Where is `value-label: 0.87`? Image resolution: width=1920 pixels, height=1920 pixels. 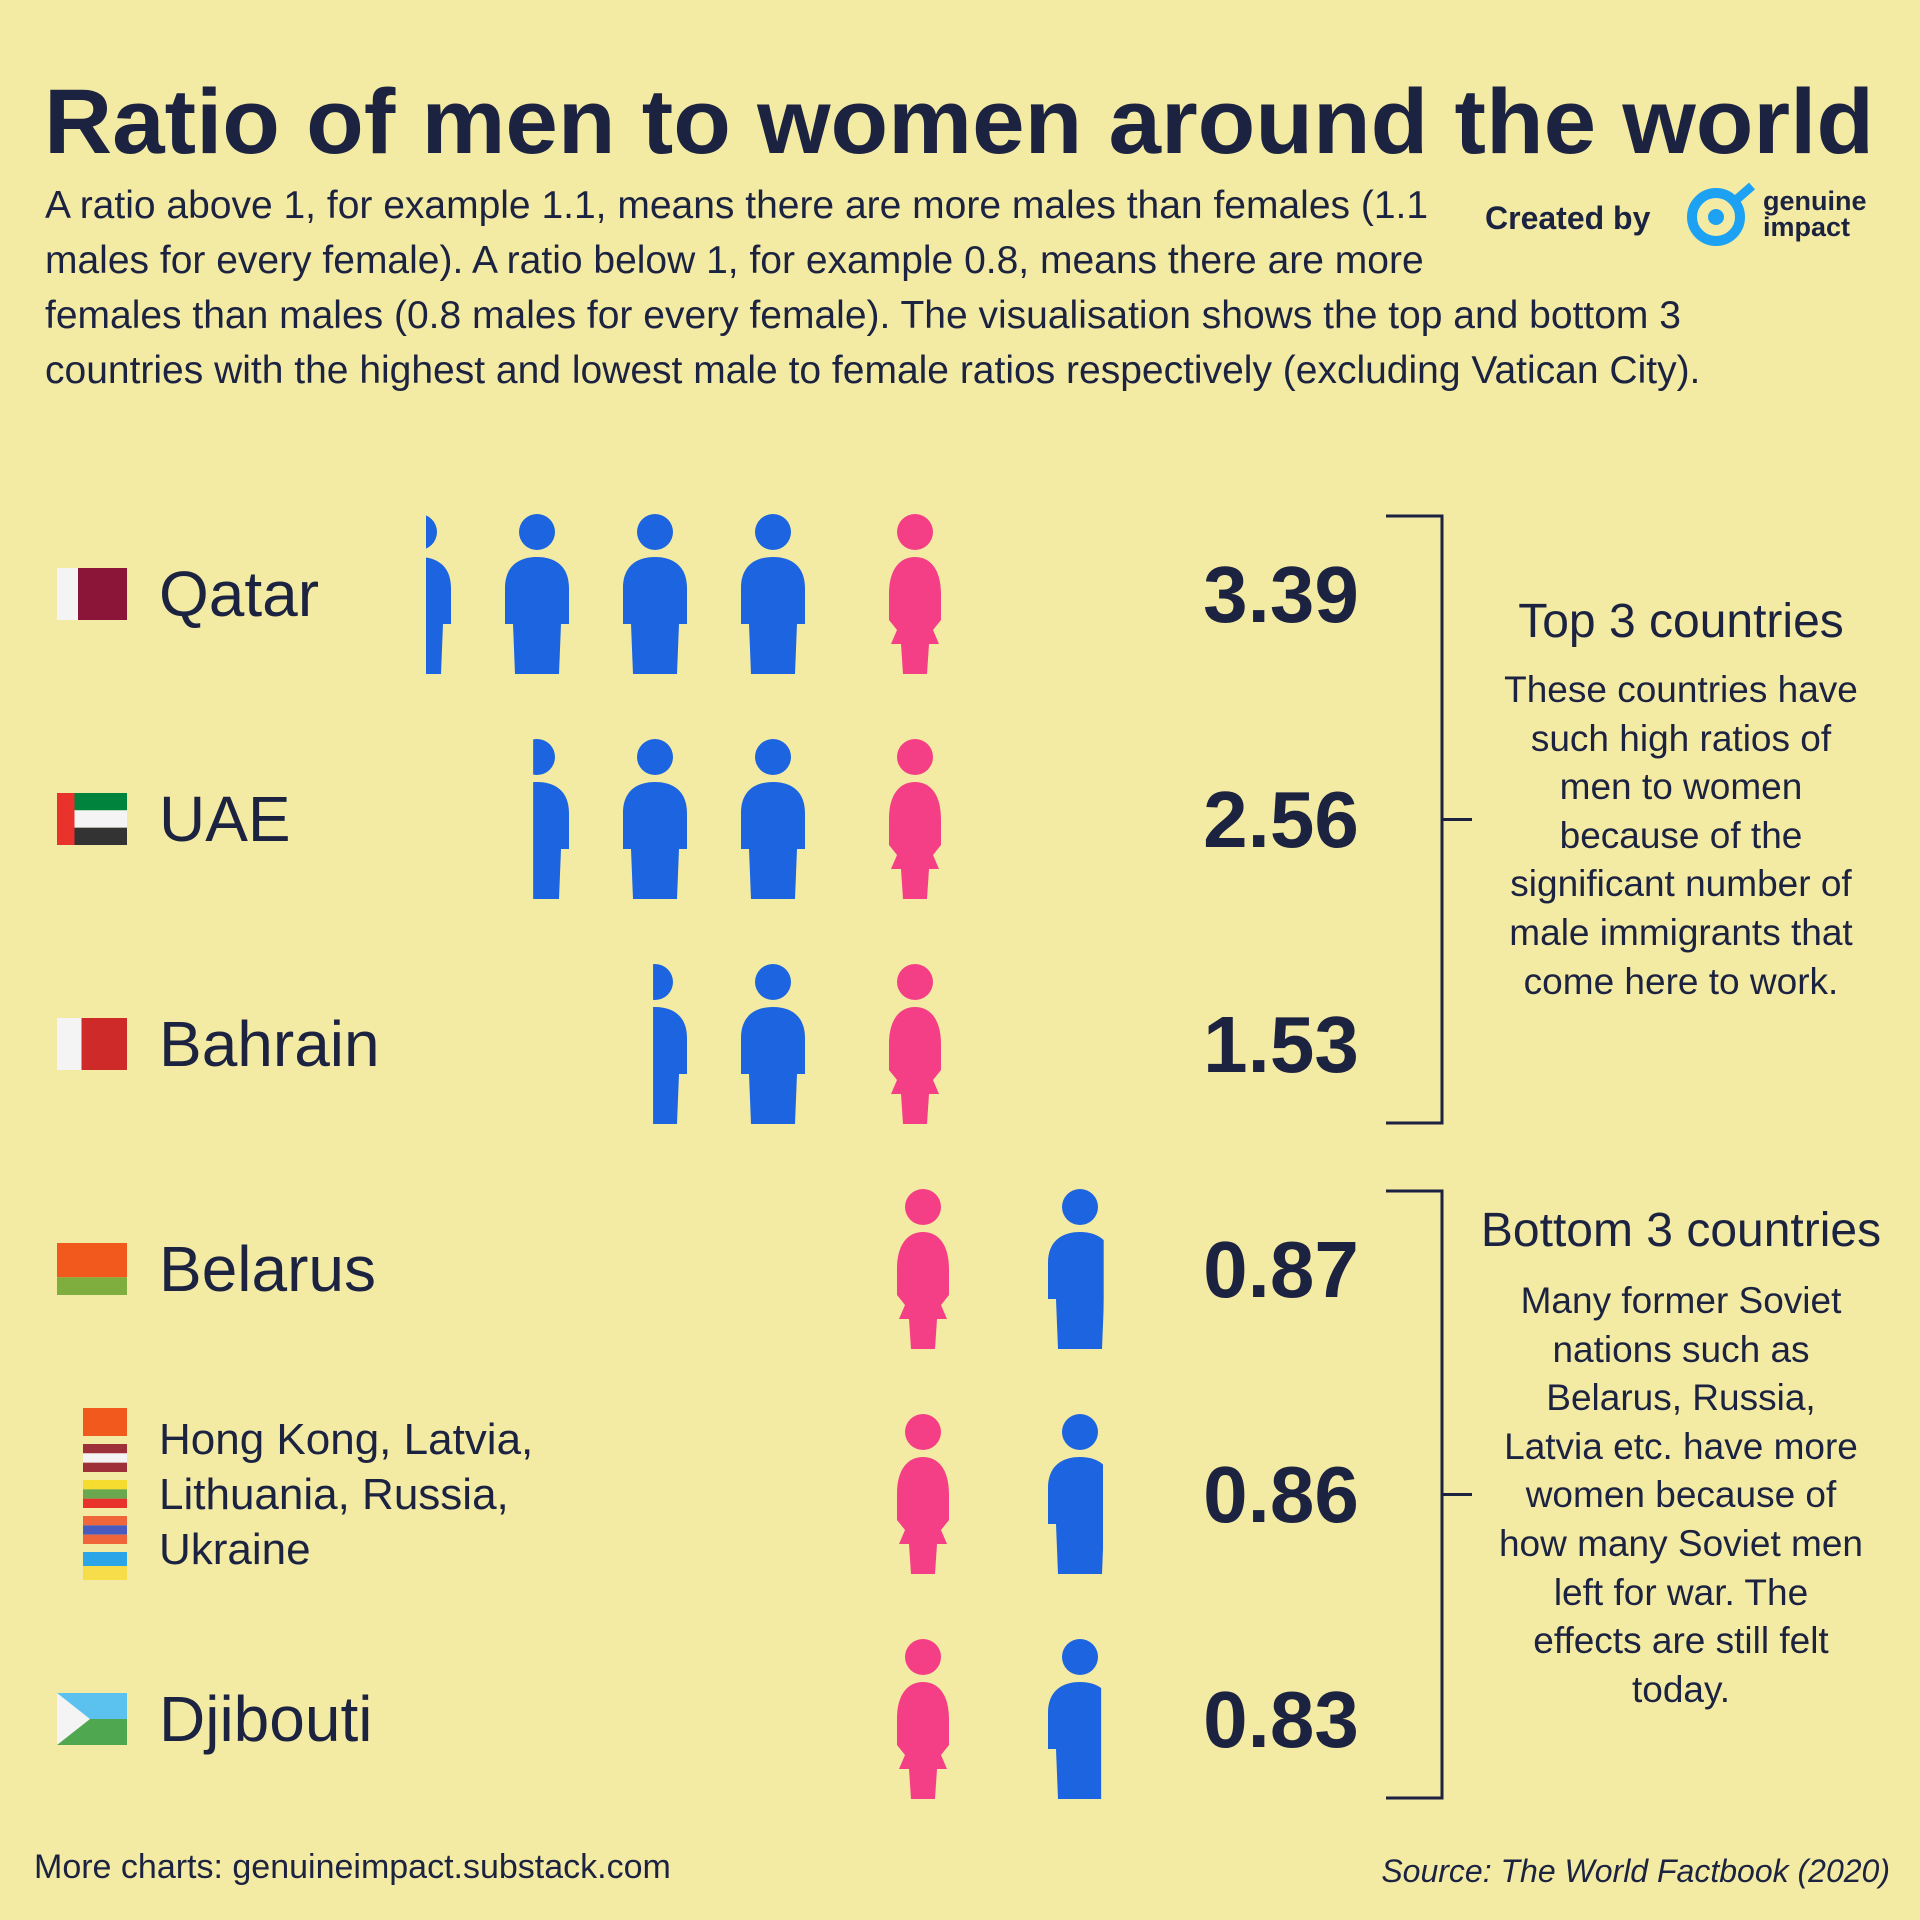 value-label: 0.87 is located at coordinates (1281, 1269).